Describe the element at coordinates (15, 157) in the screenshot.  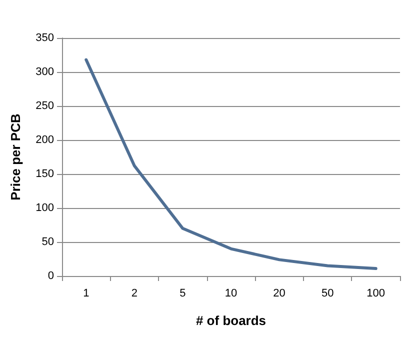
I see `y-axis-title: Price per PCB` at that location.